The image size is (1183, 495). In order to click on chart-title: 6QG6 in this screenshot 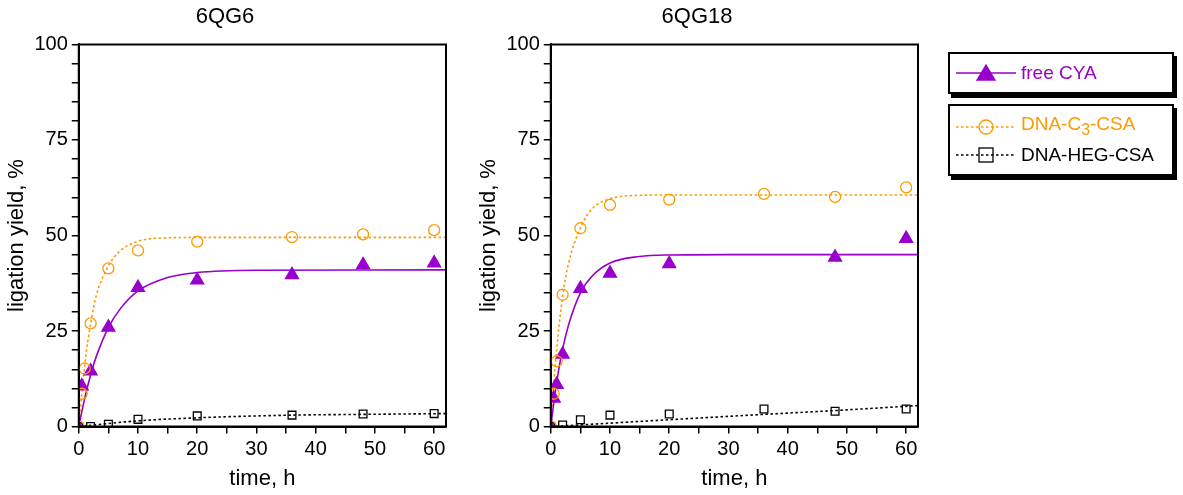, I will do `click(225, 16)`.